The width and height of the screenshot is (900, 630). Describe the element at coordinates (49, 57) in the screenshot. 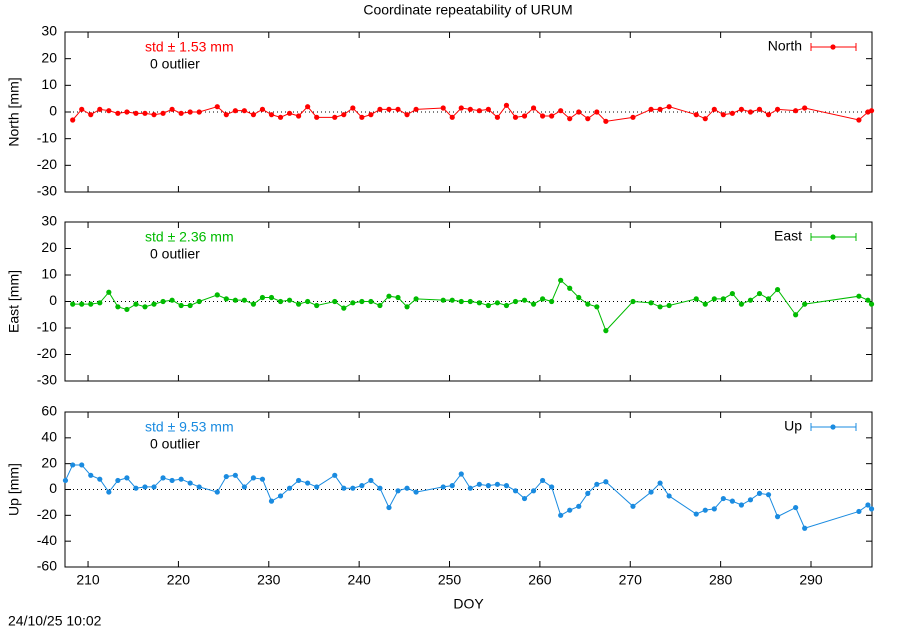

I see `y-tick-label: 20` at that location.